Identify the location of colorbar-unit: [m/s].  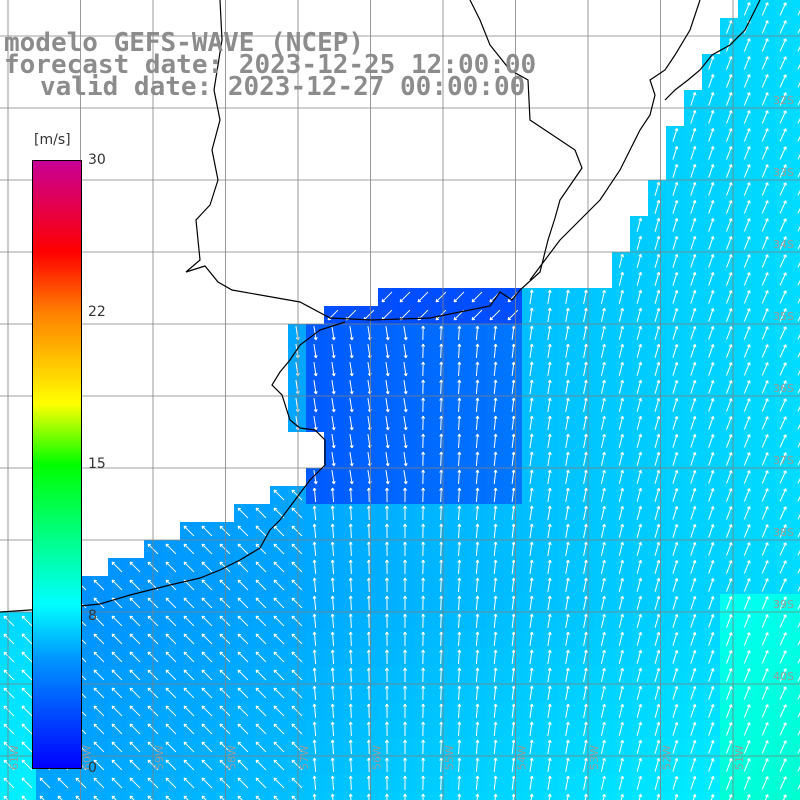
(52, 140).